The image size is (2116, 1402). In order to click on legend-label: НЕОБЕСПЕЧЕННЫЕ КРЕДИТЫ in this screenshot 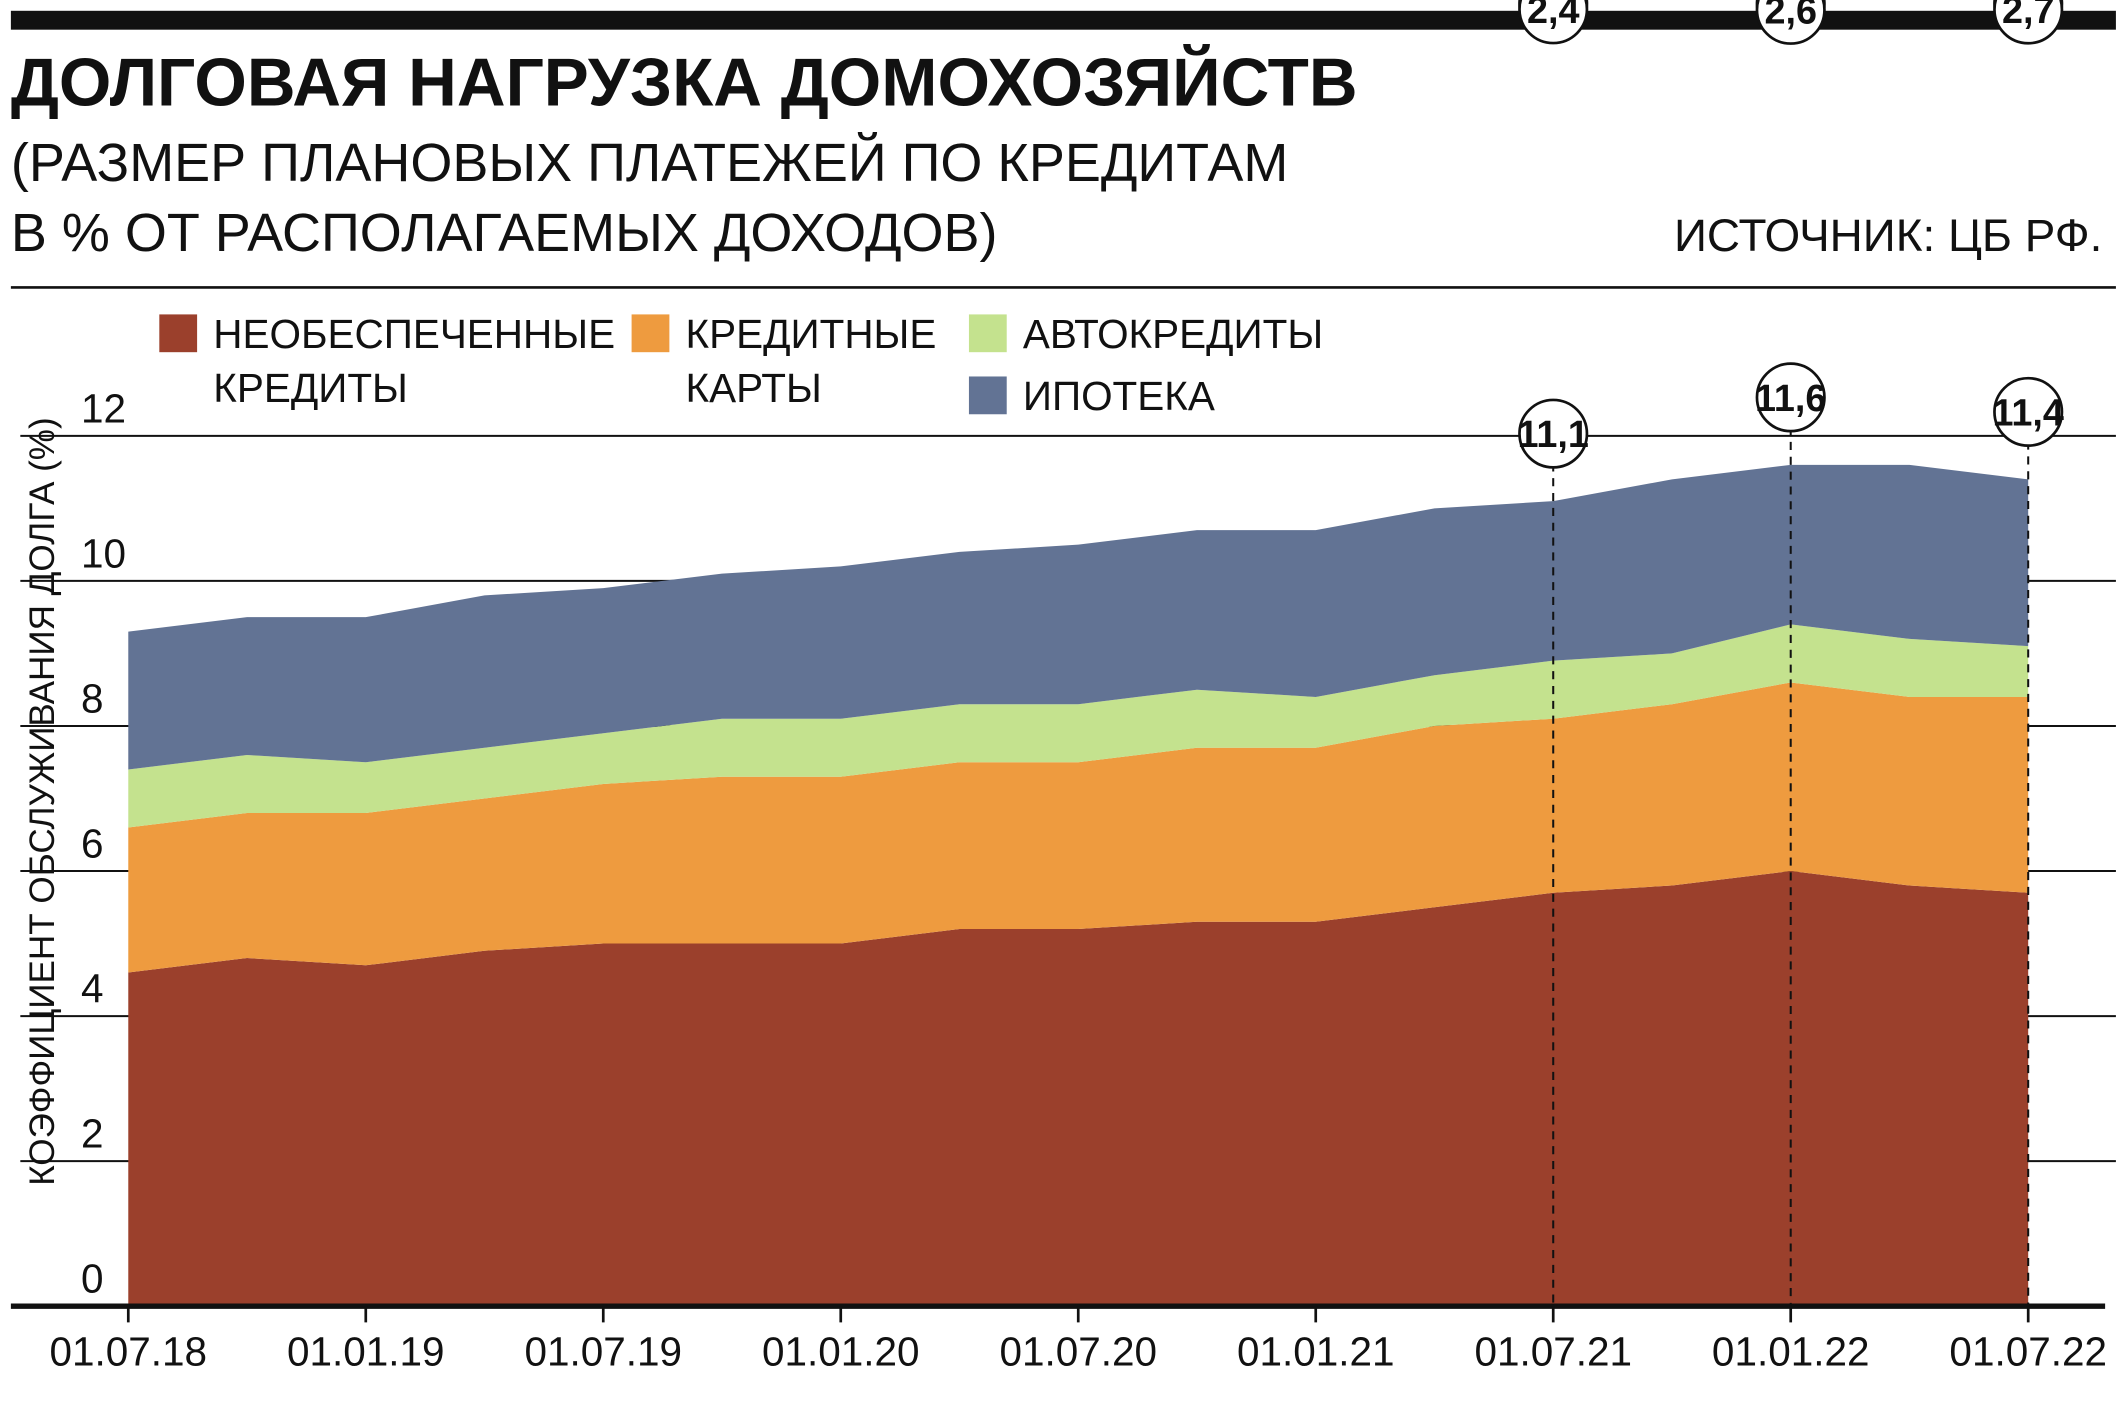, I will do `click(414, 361)`.